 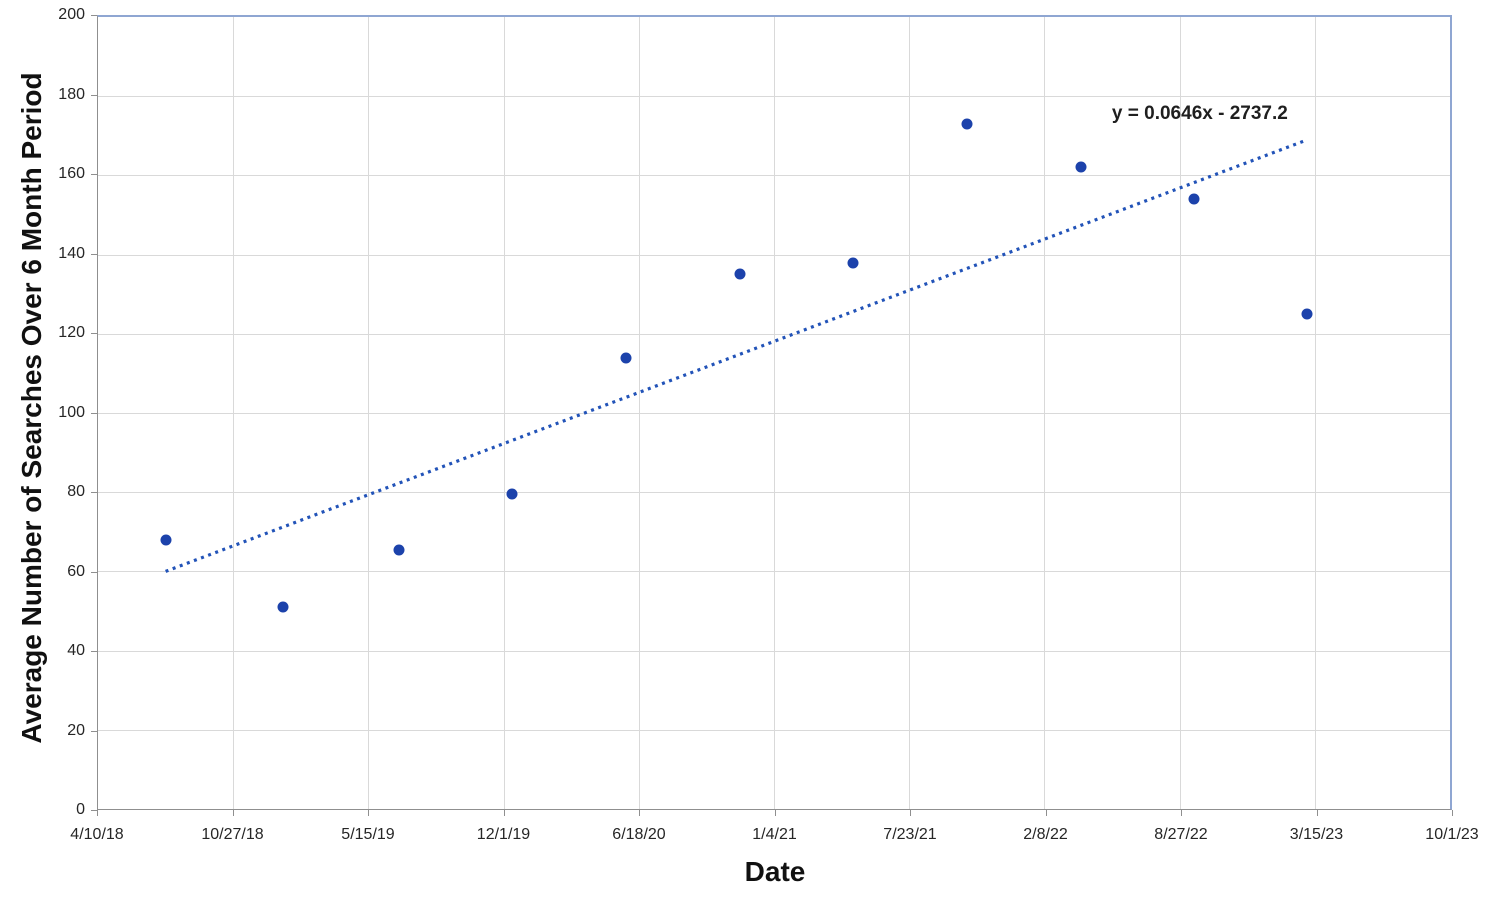 What do you see at coordinates (71, 332) in the screenshot?
I see `y-axis-tick-label: 120` at bounding box center [71, 332].